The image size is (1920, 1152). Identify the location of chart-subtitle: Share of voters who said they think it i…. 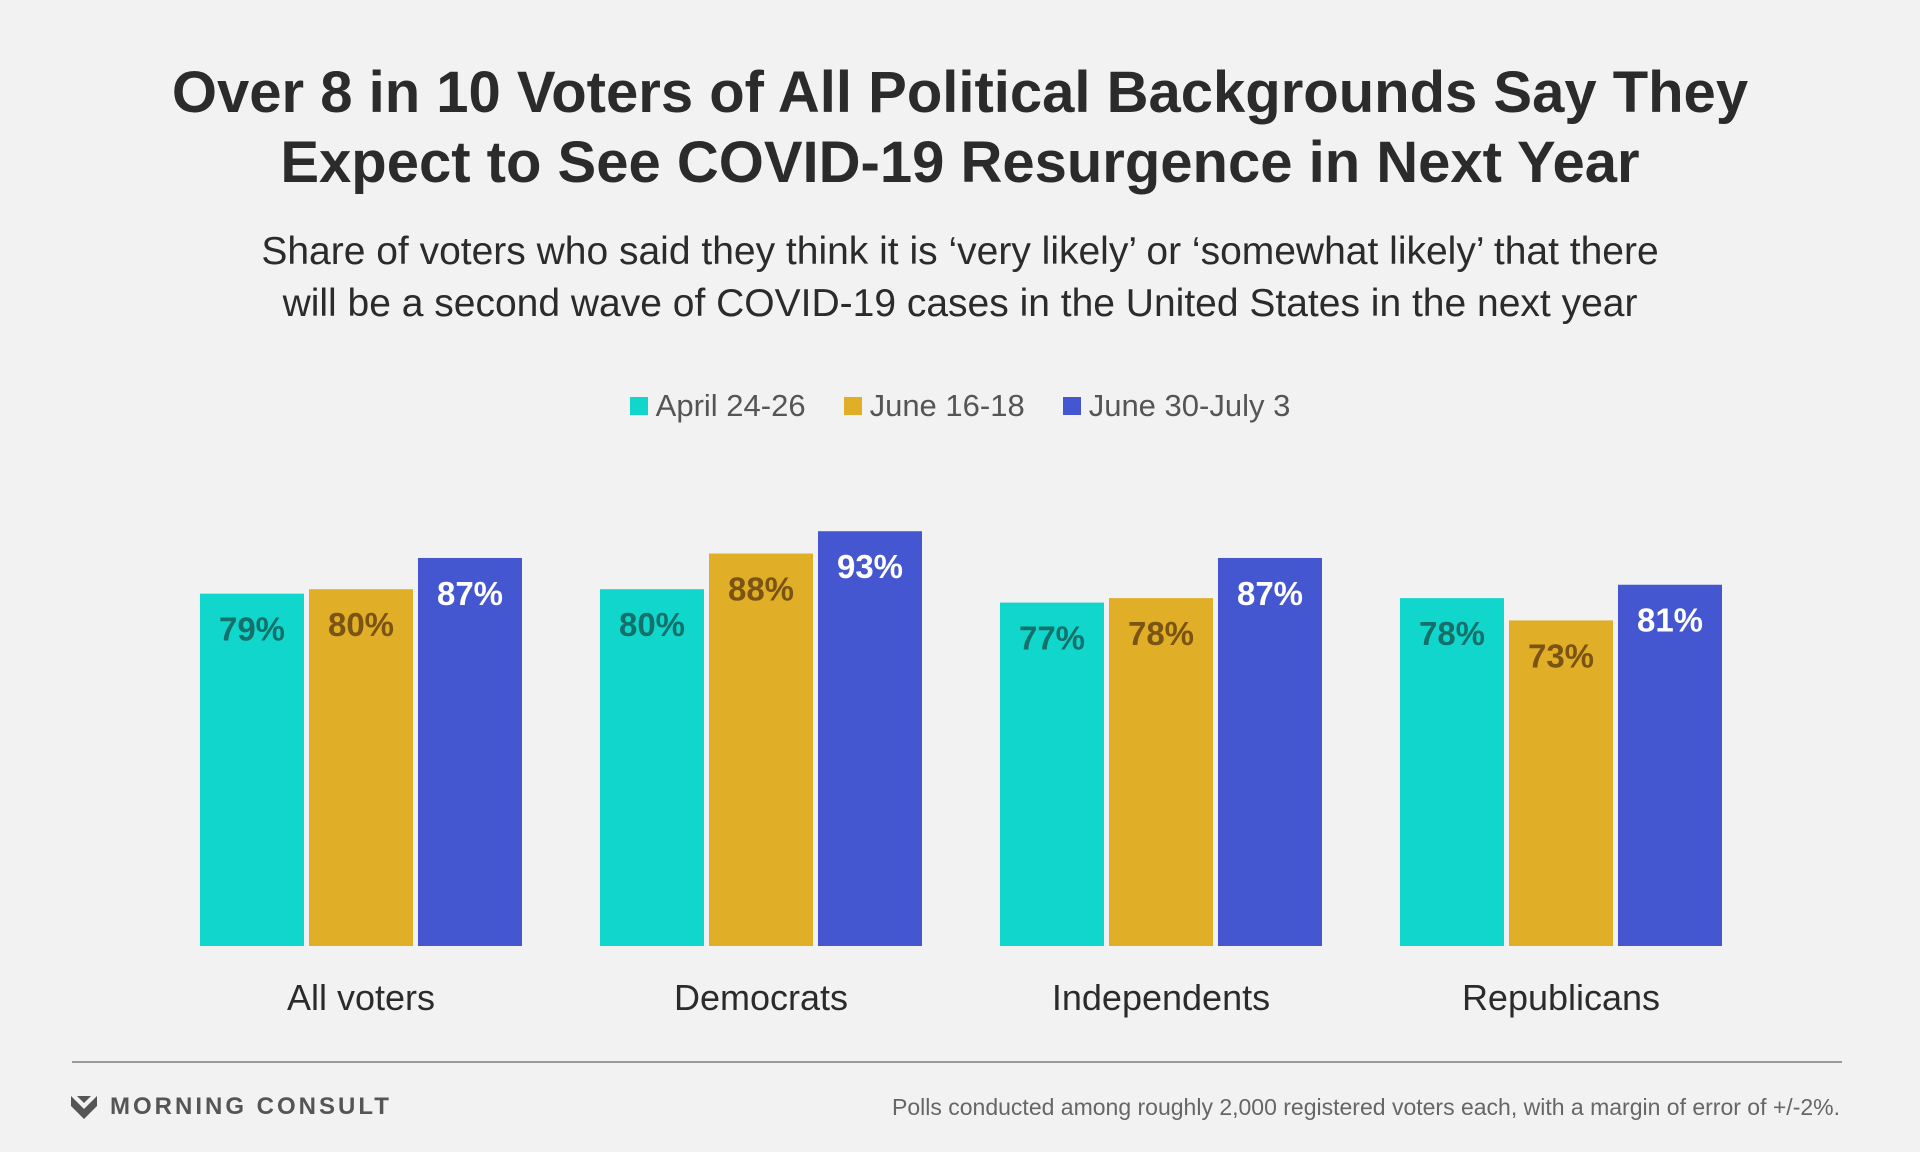
(960, 278).